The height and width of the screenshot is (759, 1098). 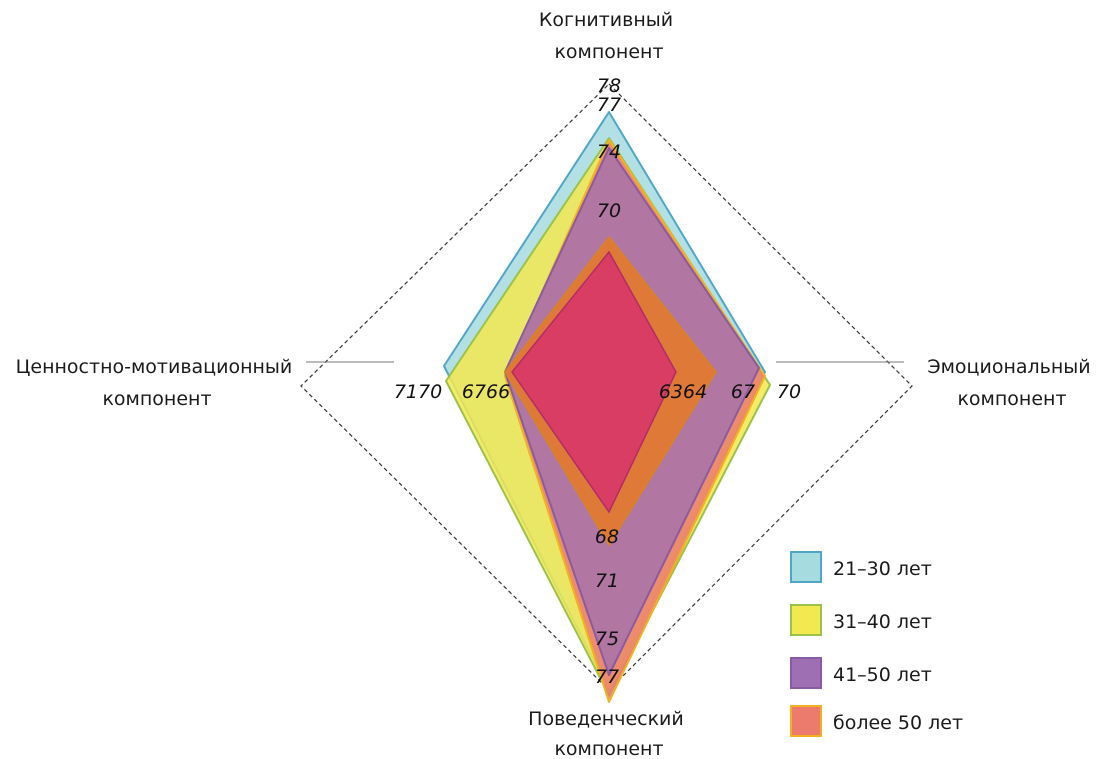 I want to click on value-label-bottom-0: 68, so click(x=607, y=537).